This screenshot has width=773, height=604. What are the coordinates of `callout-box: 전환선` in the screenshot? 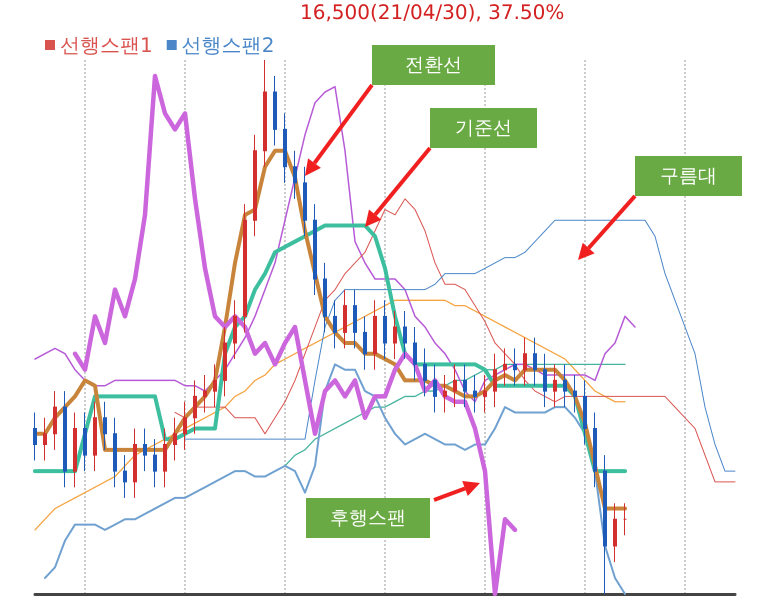 It's located at (433, 65).